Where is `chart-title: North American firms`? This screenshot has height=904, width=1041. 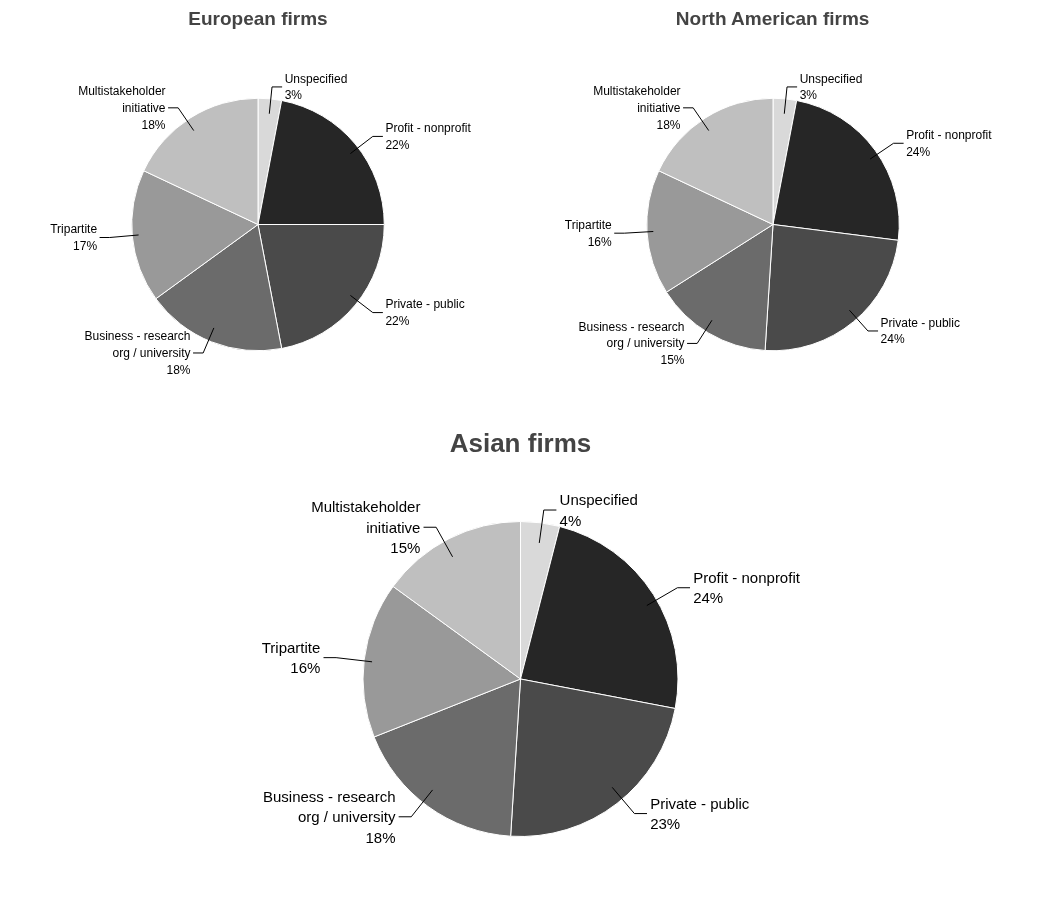
chart-title: North American firms is located at coordinates (772, 18).